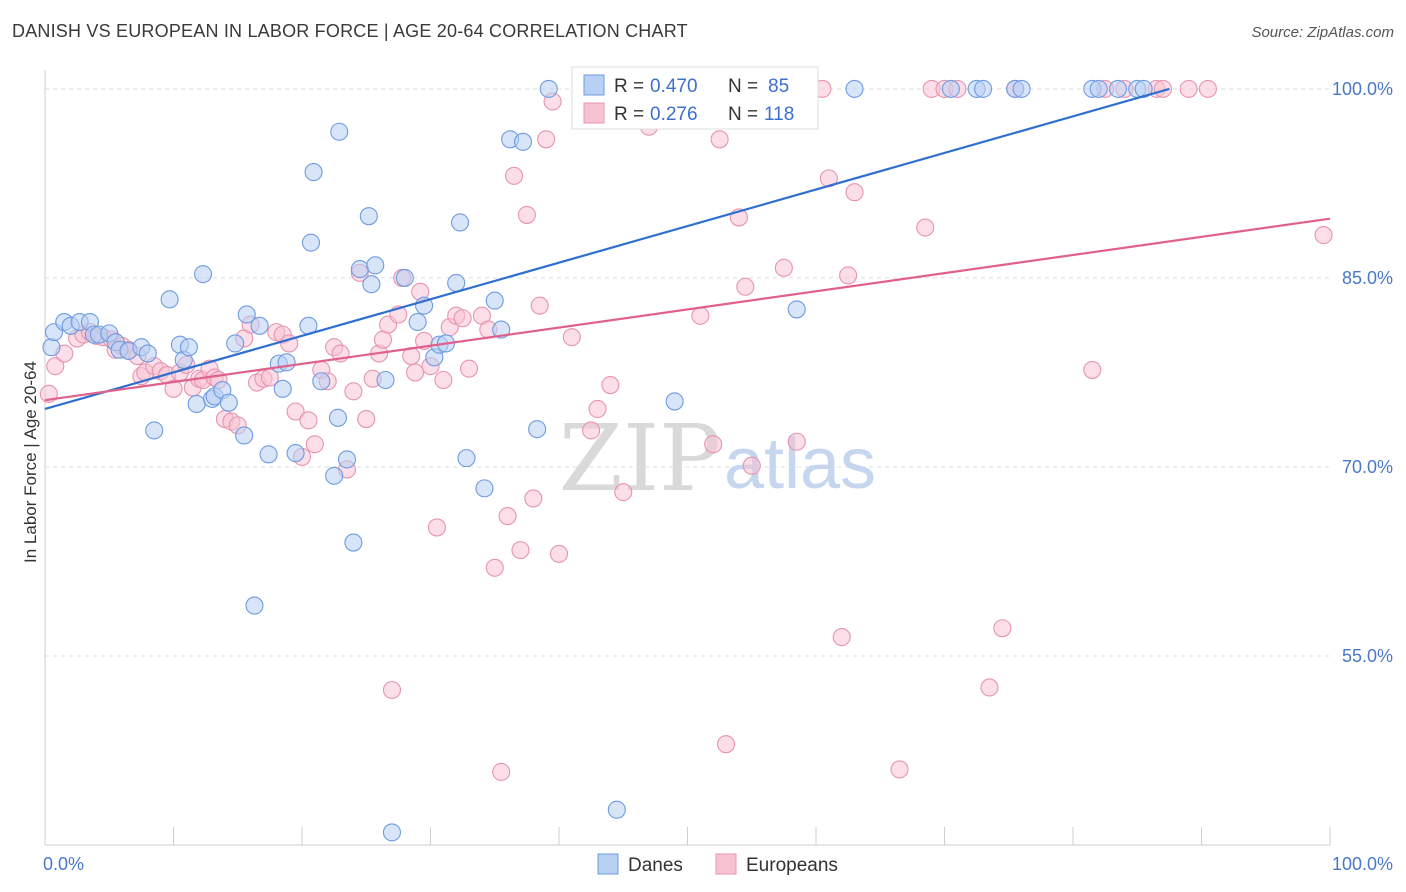 The height and width of the screenshot is (892, 1406). What do you see at coordinates (1322, 32) in the screenshot?
I see `source-credit: Source: ZipAtlas.com` at bounding box center [1322, 32].